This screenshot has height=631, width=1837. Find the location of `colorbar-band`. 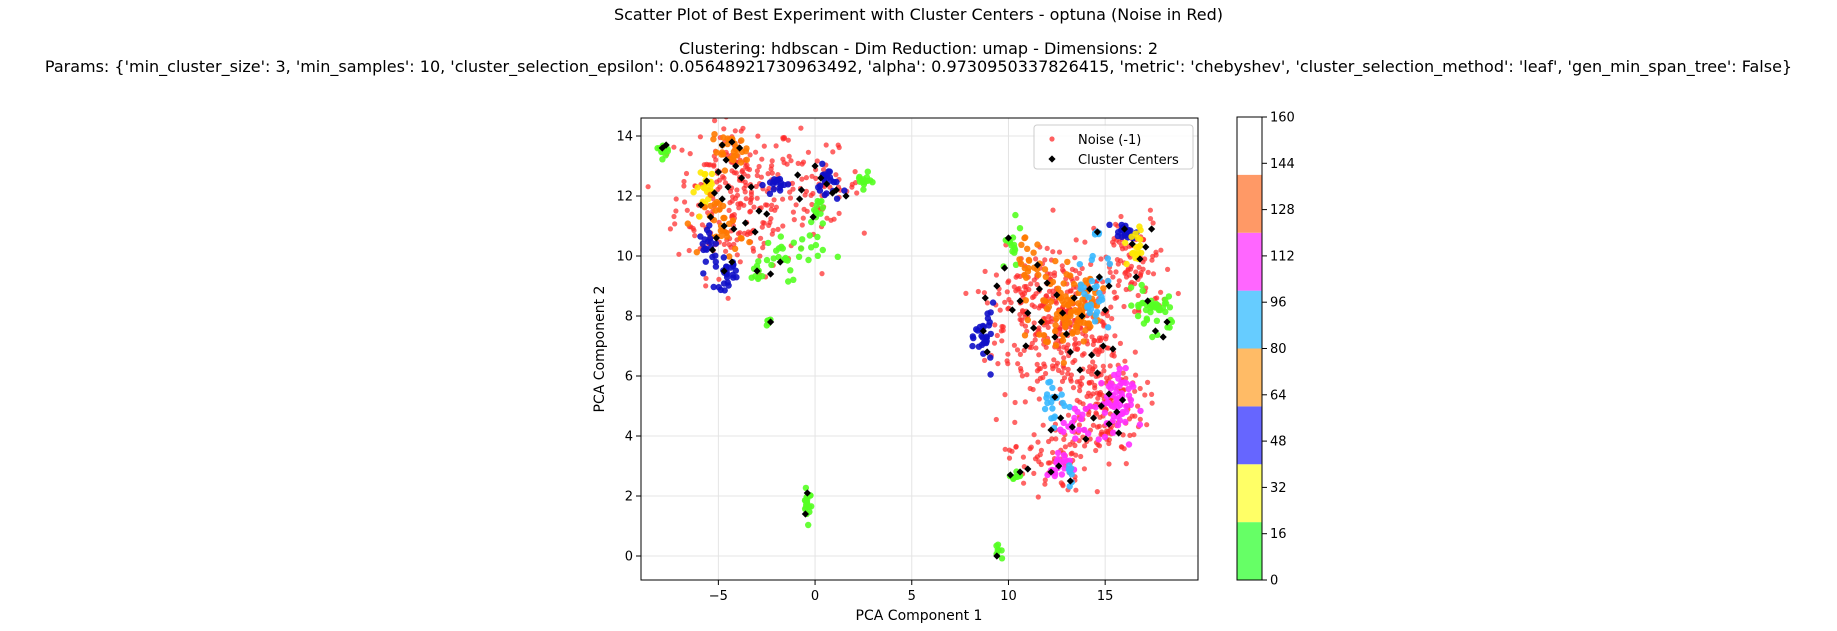

colorbar-band is located at coordinates (1249, 493).